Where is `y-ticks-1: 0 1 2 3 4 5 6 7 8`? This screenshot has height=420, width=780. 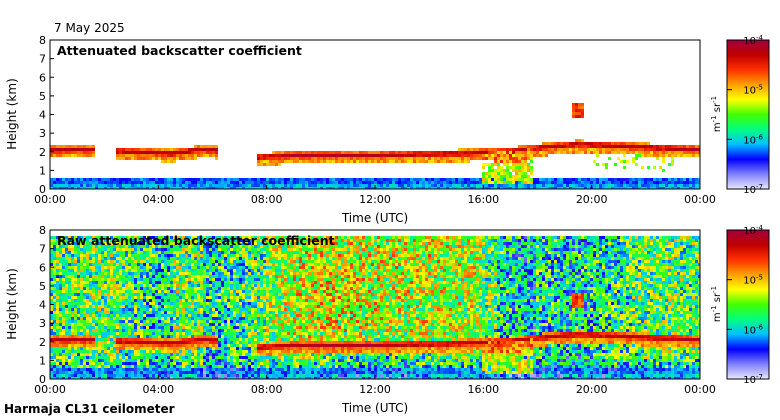 y-ticks-1: 0 1 2 3 4 5 6 7 8 is located at coordinates (46, 115).